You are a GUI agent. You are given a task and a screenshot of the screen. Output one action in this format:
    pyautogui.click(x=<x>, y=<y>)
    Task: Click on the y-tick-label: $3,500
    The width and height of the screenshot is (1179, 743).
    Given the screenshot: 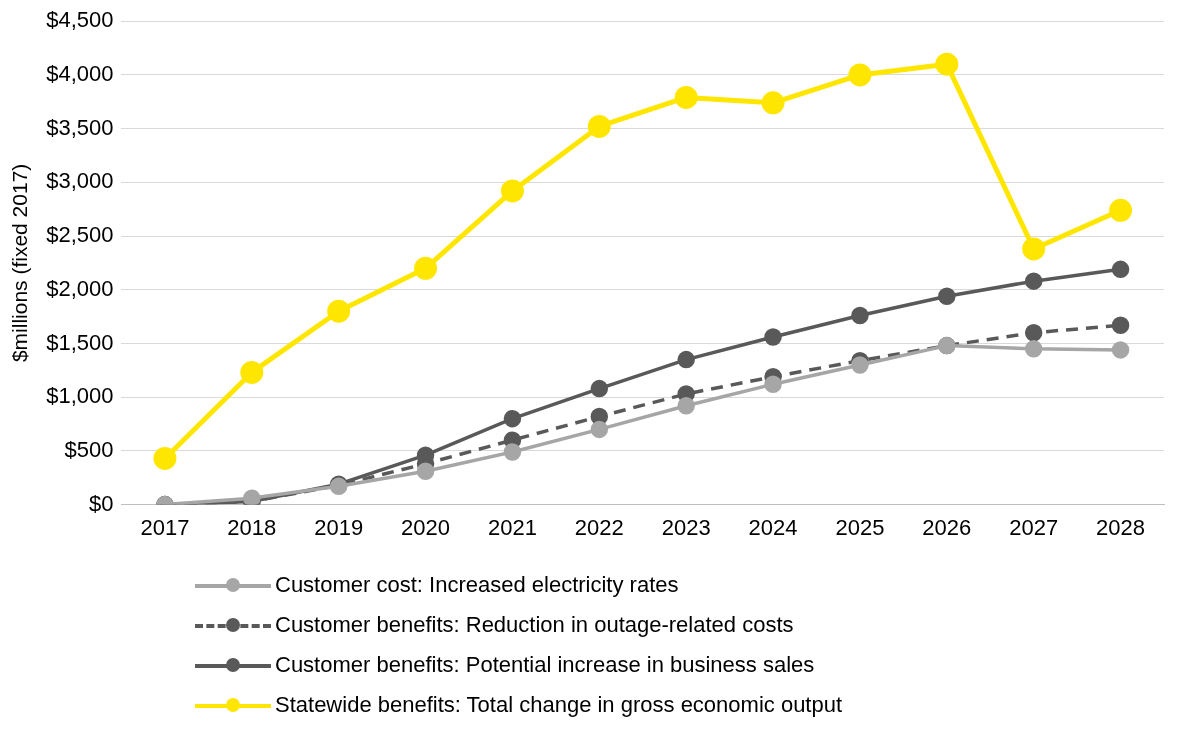 What is the action you would take?
    pyautogui.click(x=80, y=127)
    